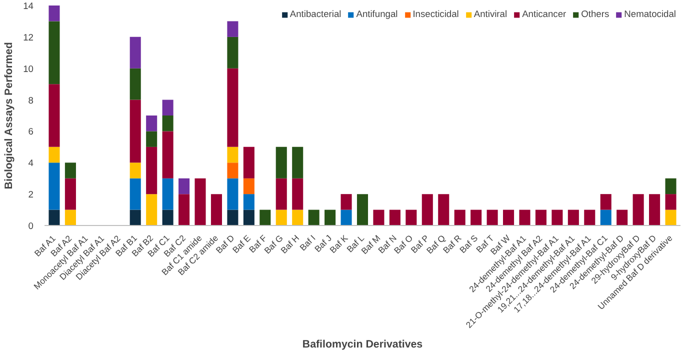  What do you see at coordinates (31, 100) in the screenshot?
I see `y-tick-label: 8` at bounding box center [31, 100].